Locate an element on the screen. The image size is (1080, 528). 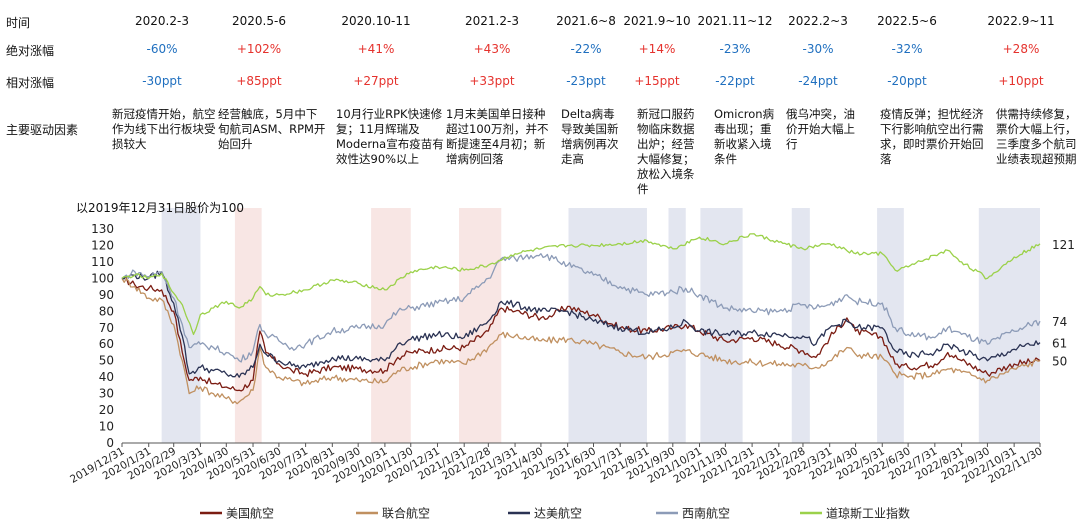
period-label: 2021.2-3 is located at coordinates (492, 21).